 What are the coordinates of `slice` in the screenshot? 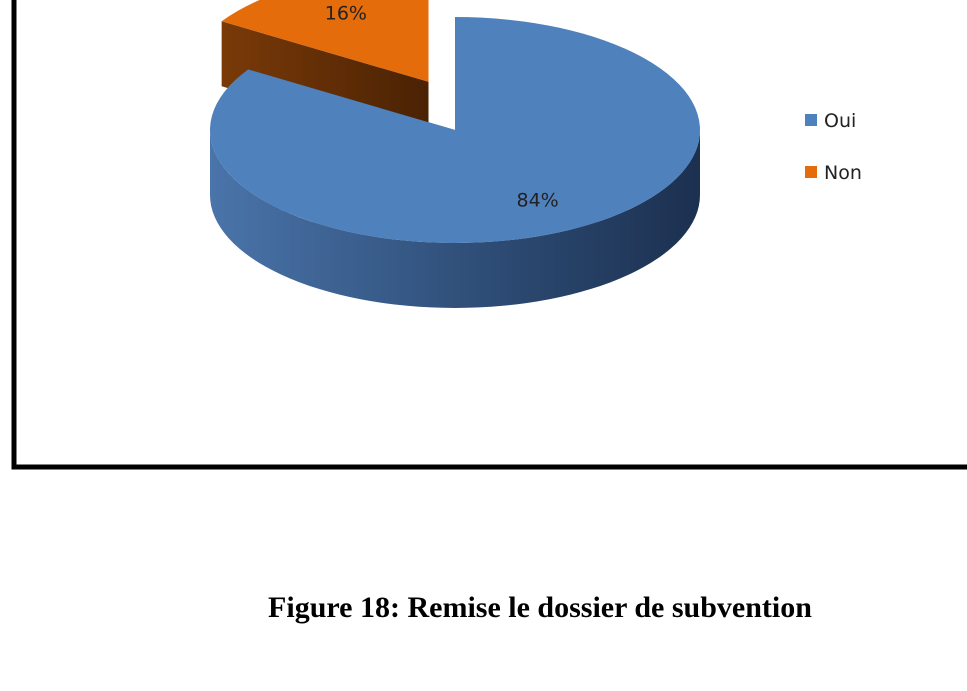 It's located at (325, 41).